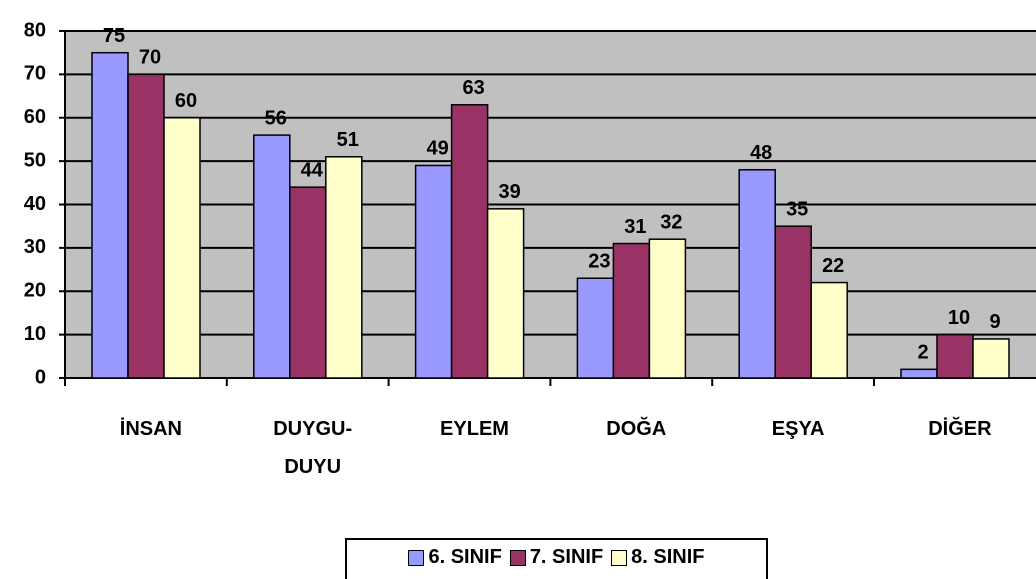  I want to click on y-tick-label: 80, so click(35, 30).